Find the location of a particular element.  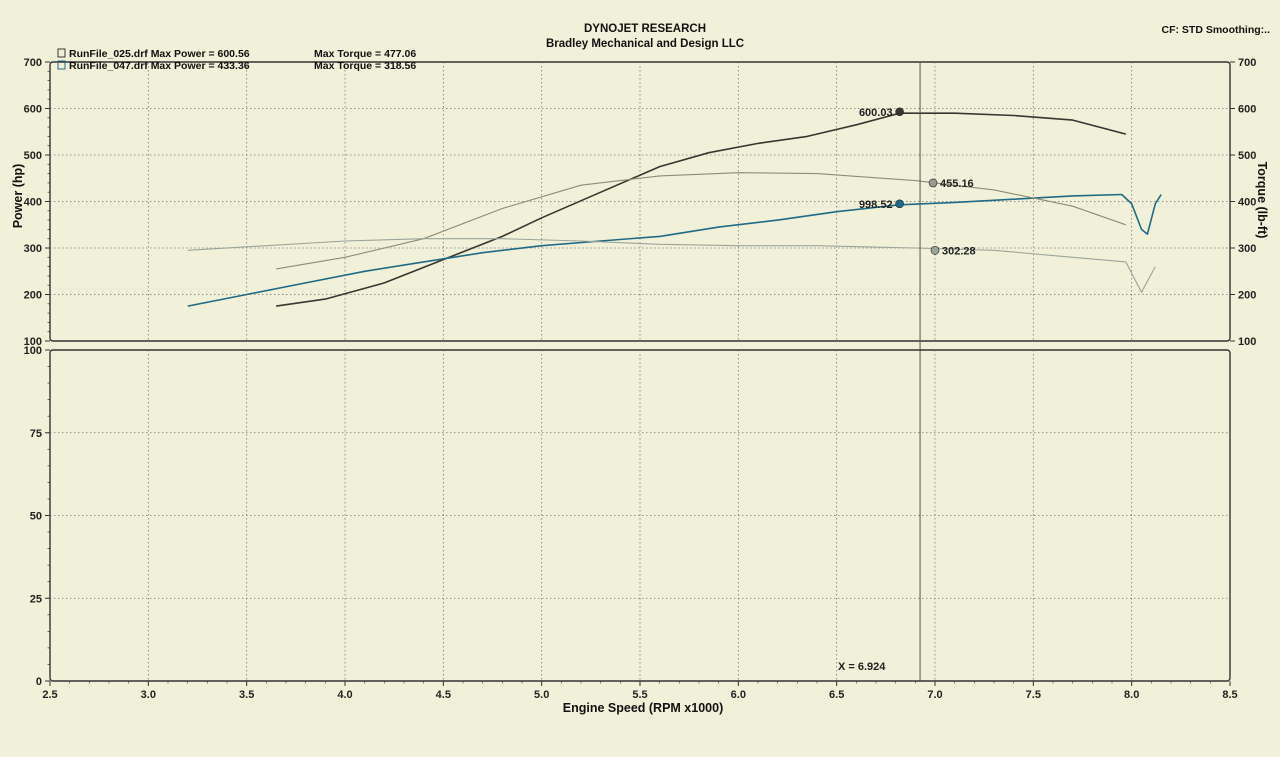

xtick-label: 6.5 is located at coordinates (836, 695).